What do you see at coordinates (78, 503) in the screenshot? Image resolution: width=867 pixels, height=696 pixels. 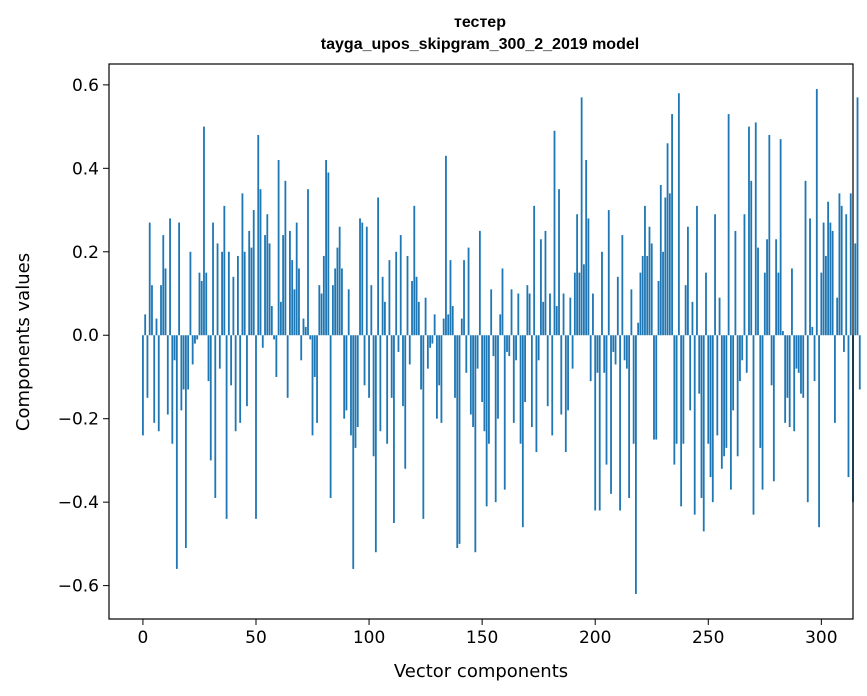 I see `y-tick-label: −0.4` at bounding box center [78, 503].